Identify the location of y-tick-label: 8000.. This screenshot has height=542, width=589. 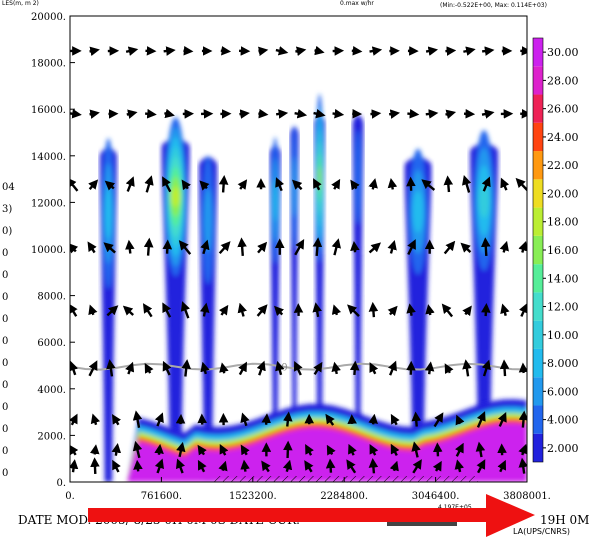
(51, 297).